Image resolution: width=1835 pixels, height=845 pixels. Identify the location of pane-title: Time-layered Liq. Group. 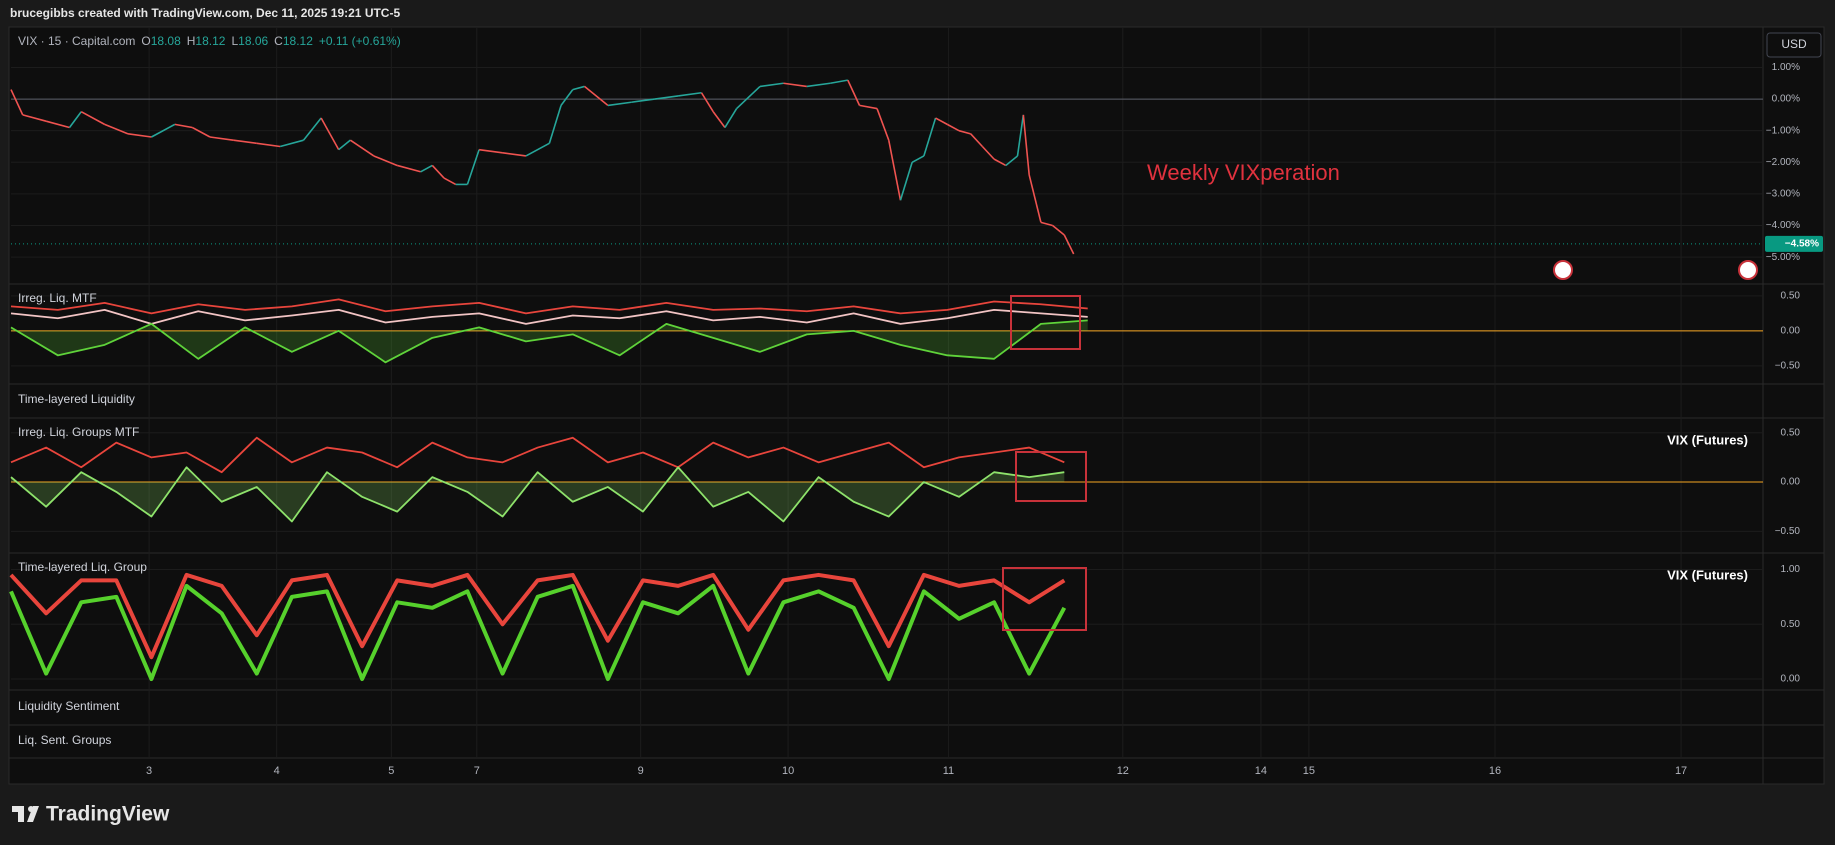
(82, 567).